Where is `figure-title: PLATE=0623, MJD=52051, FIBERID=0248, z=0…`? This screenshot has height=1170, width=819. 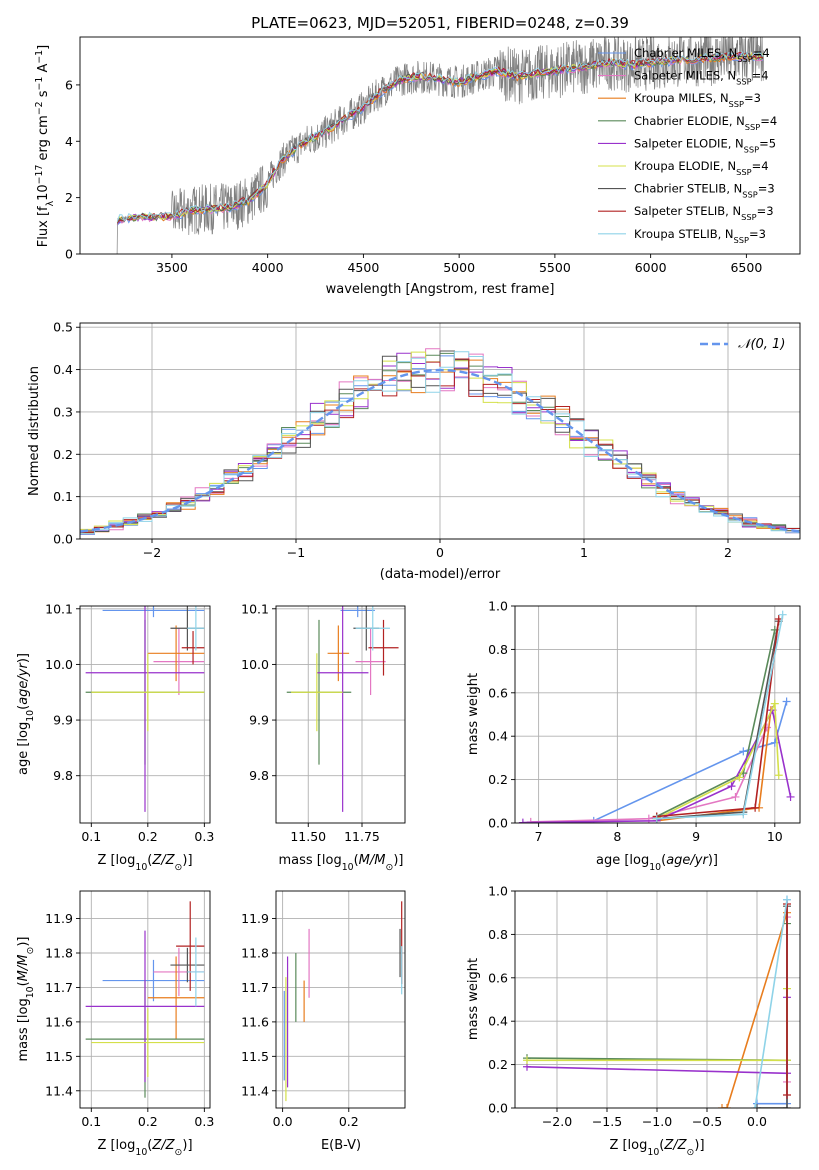 figure-title: PLATE=0623, MJD=52051, FIBERID=0248, z=0… is located at coordinates (440, 23).